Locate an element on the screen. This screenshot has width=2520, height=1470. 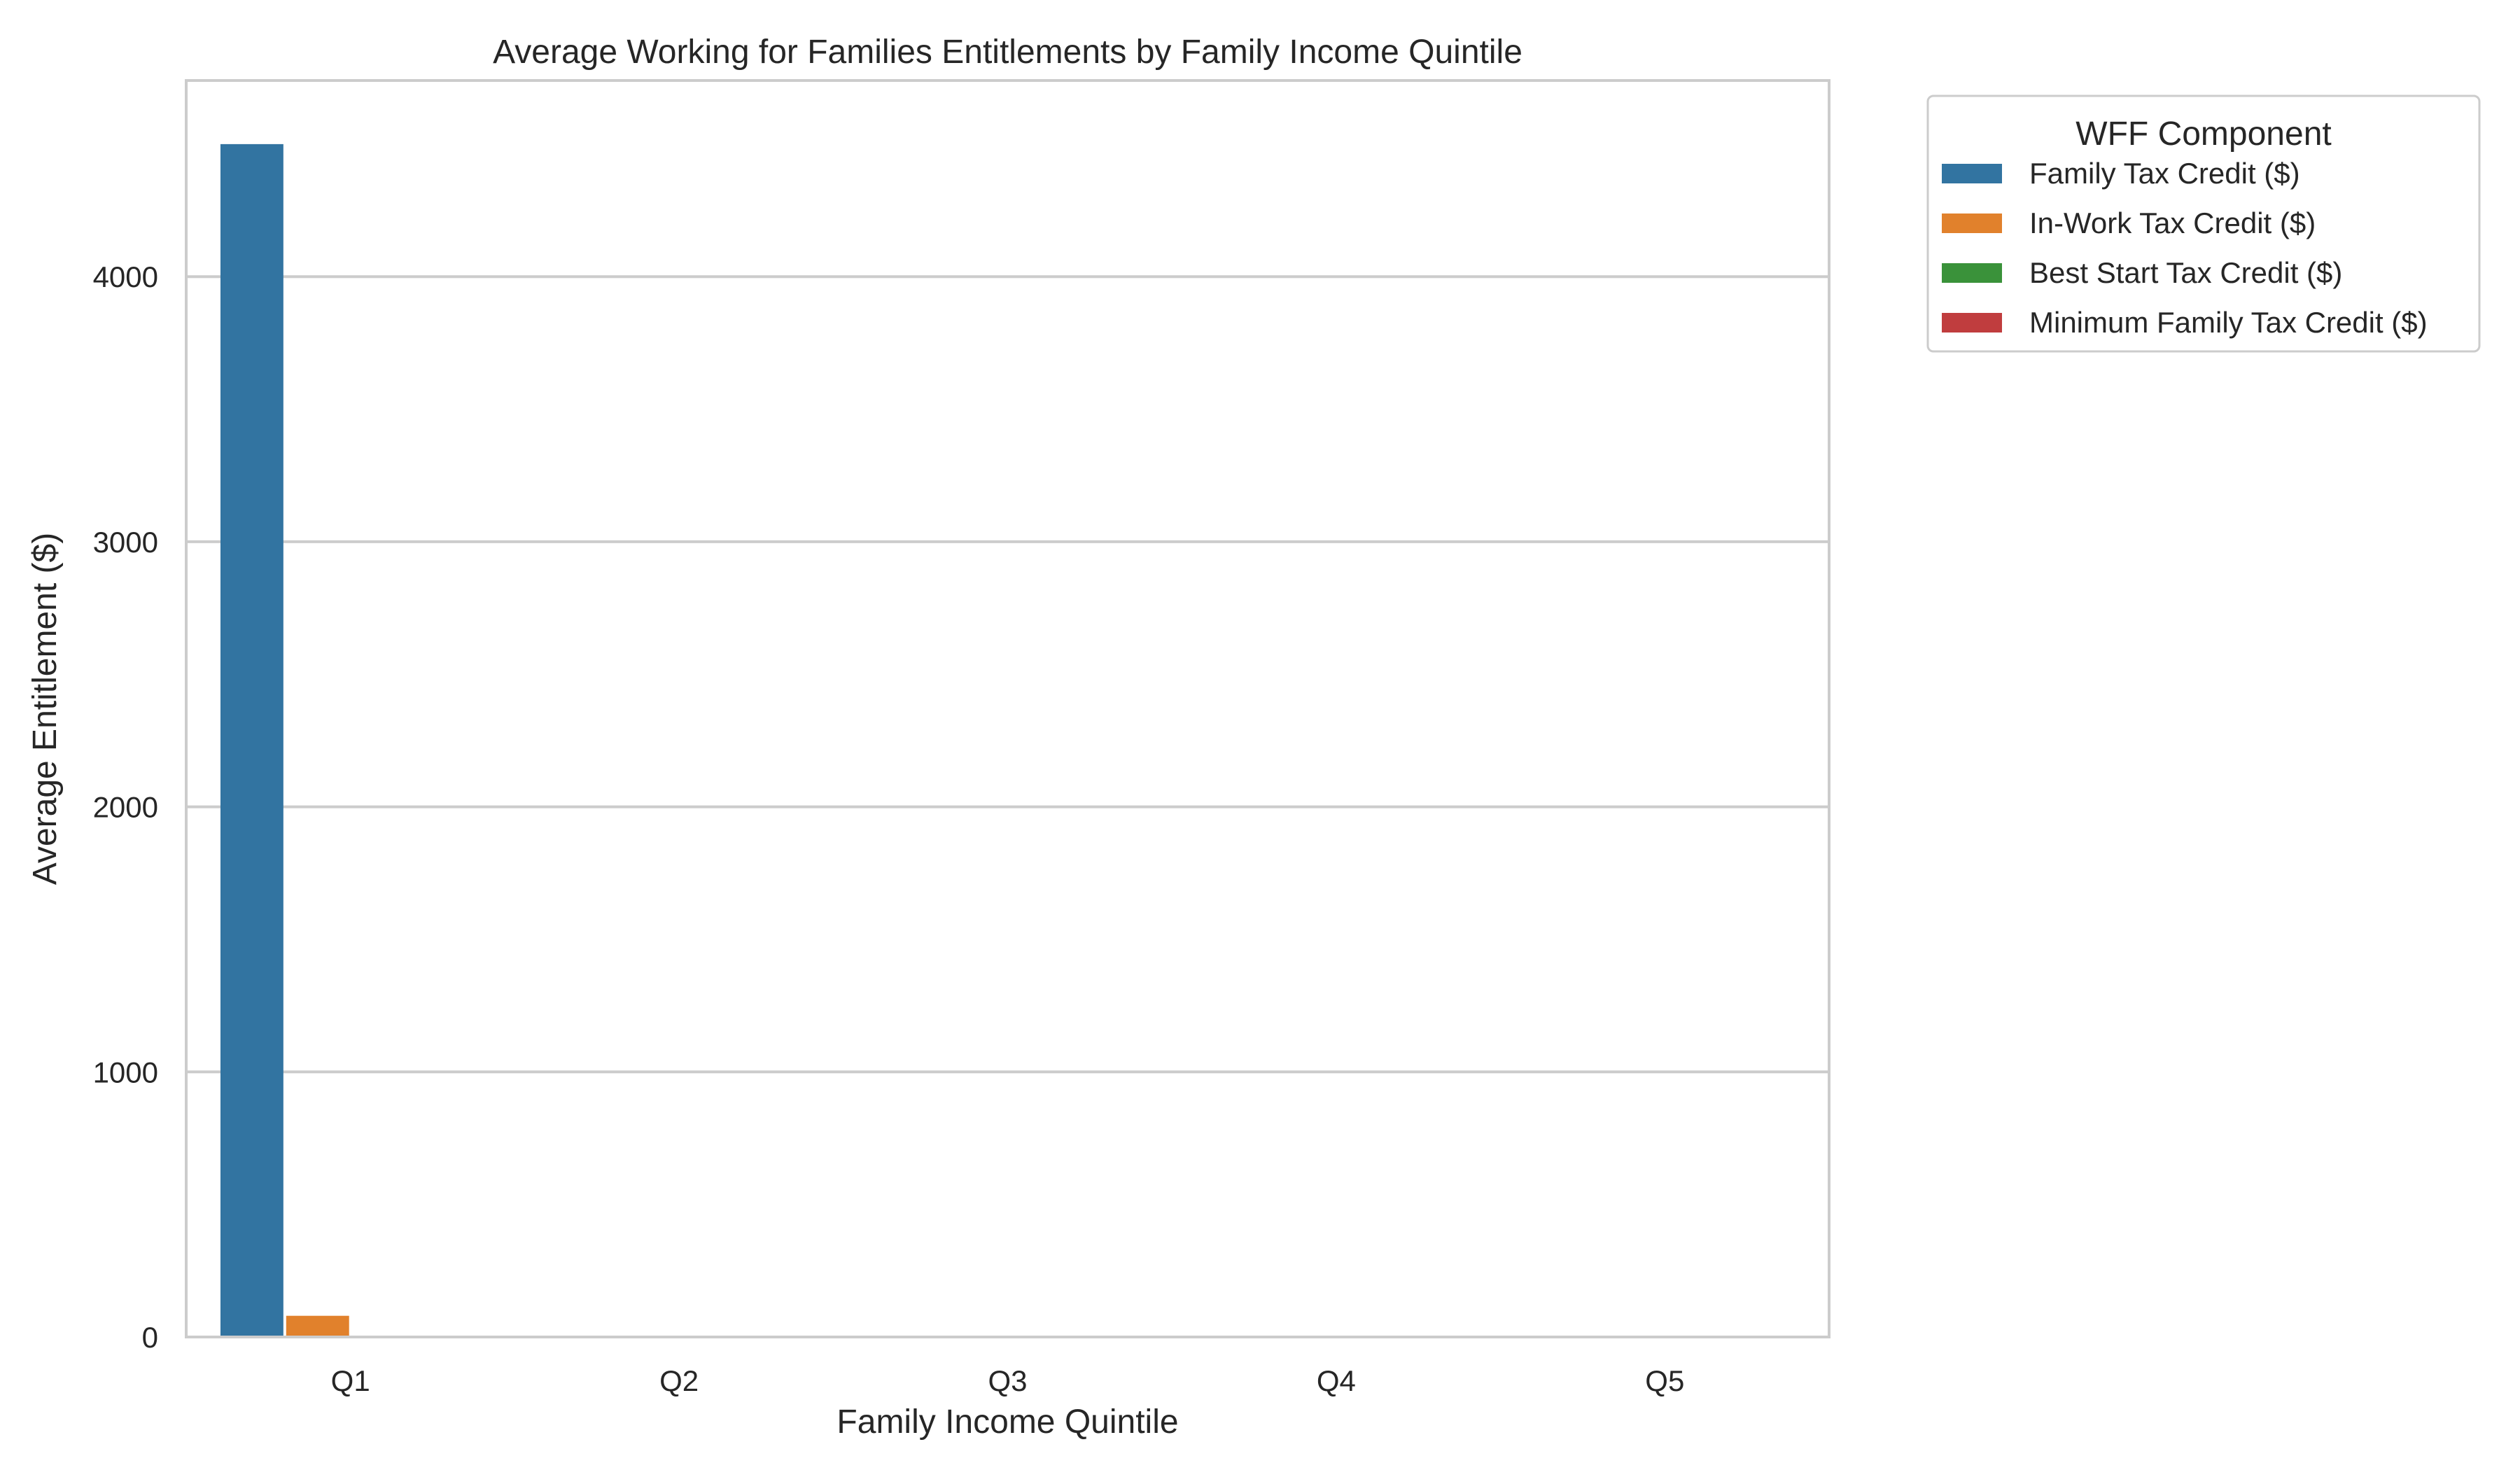
y-axis-title: Average Entitlement ($) is located at coordinates (45, 709).